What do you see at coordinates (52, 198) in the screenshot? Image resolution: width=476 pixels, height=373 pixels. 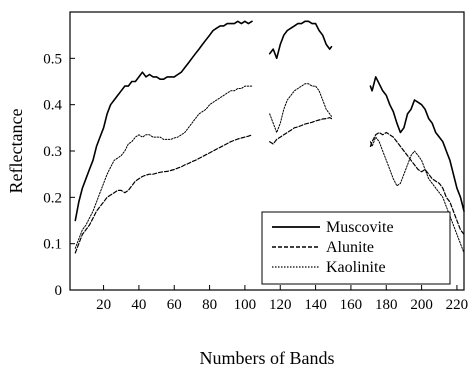 I see `y-tick-label: 0.2` at bounding box center [52, 198].